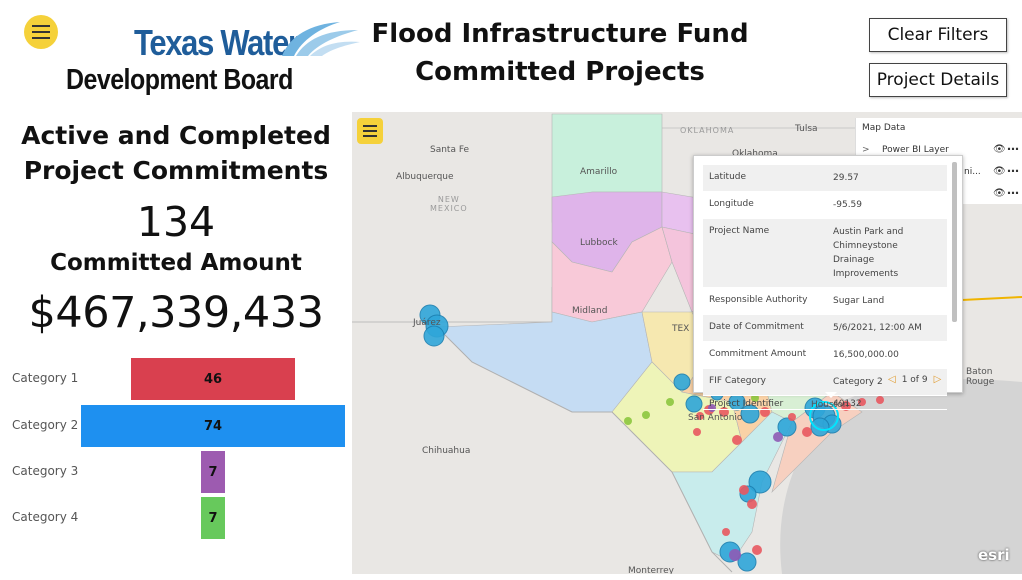 The image size is (1022, 580). I want to click on popup-field-value: 29.57, so click(846, 178).